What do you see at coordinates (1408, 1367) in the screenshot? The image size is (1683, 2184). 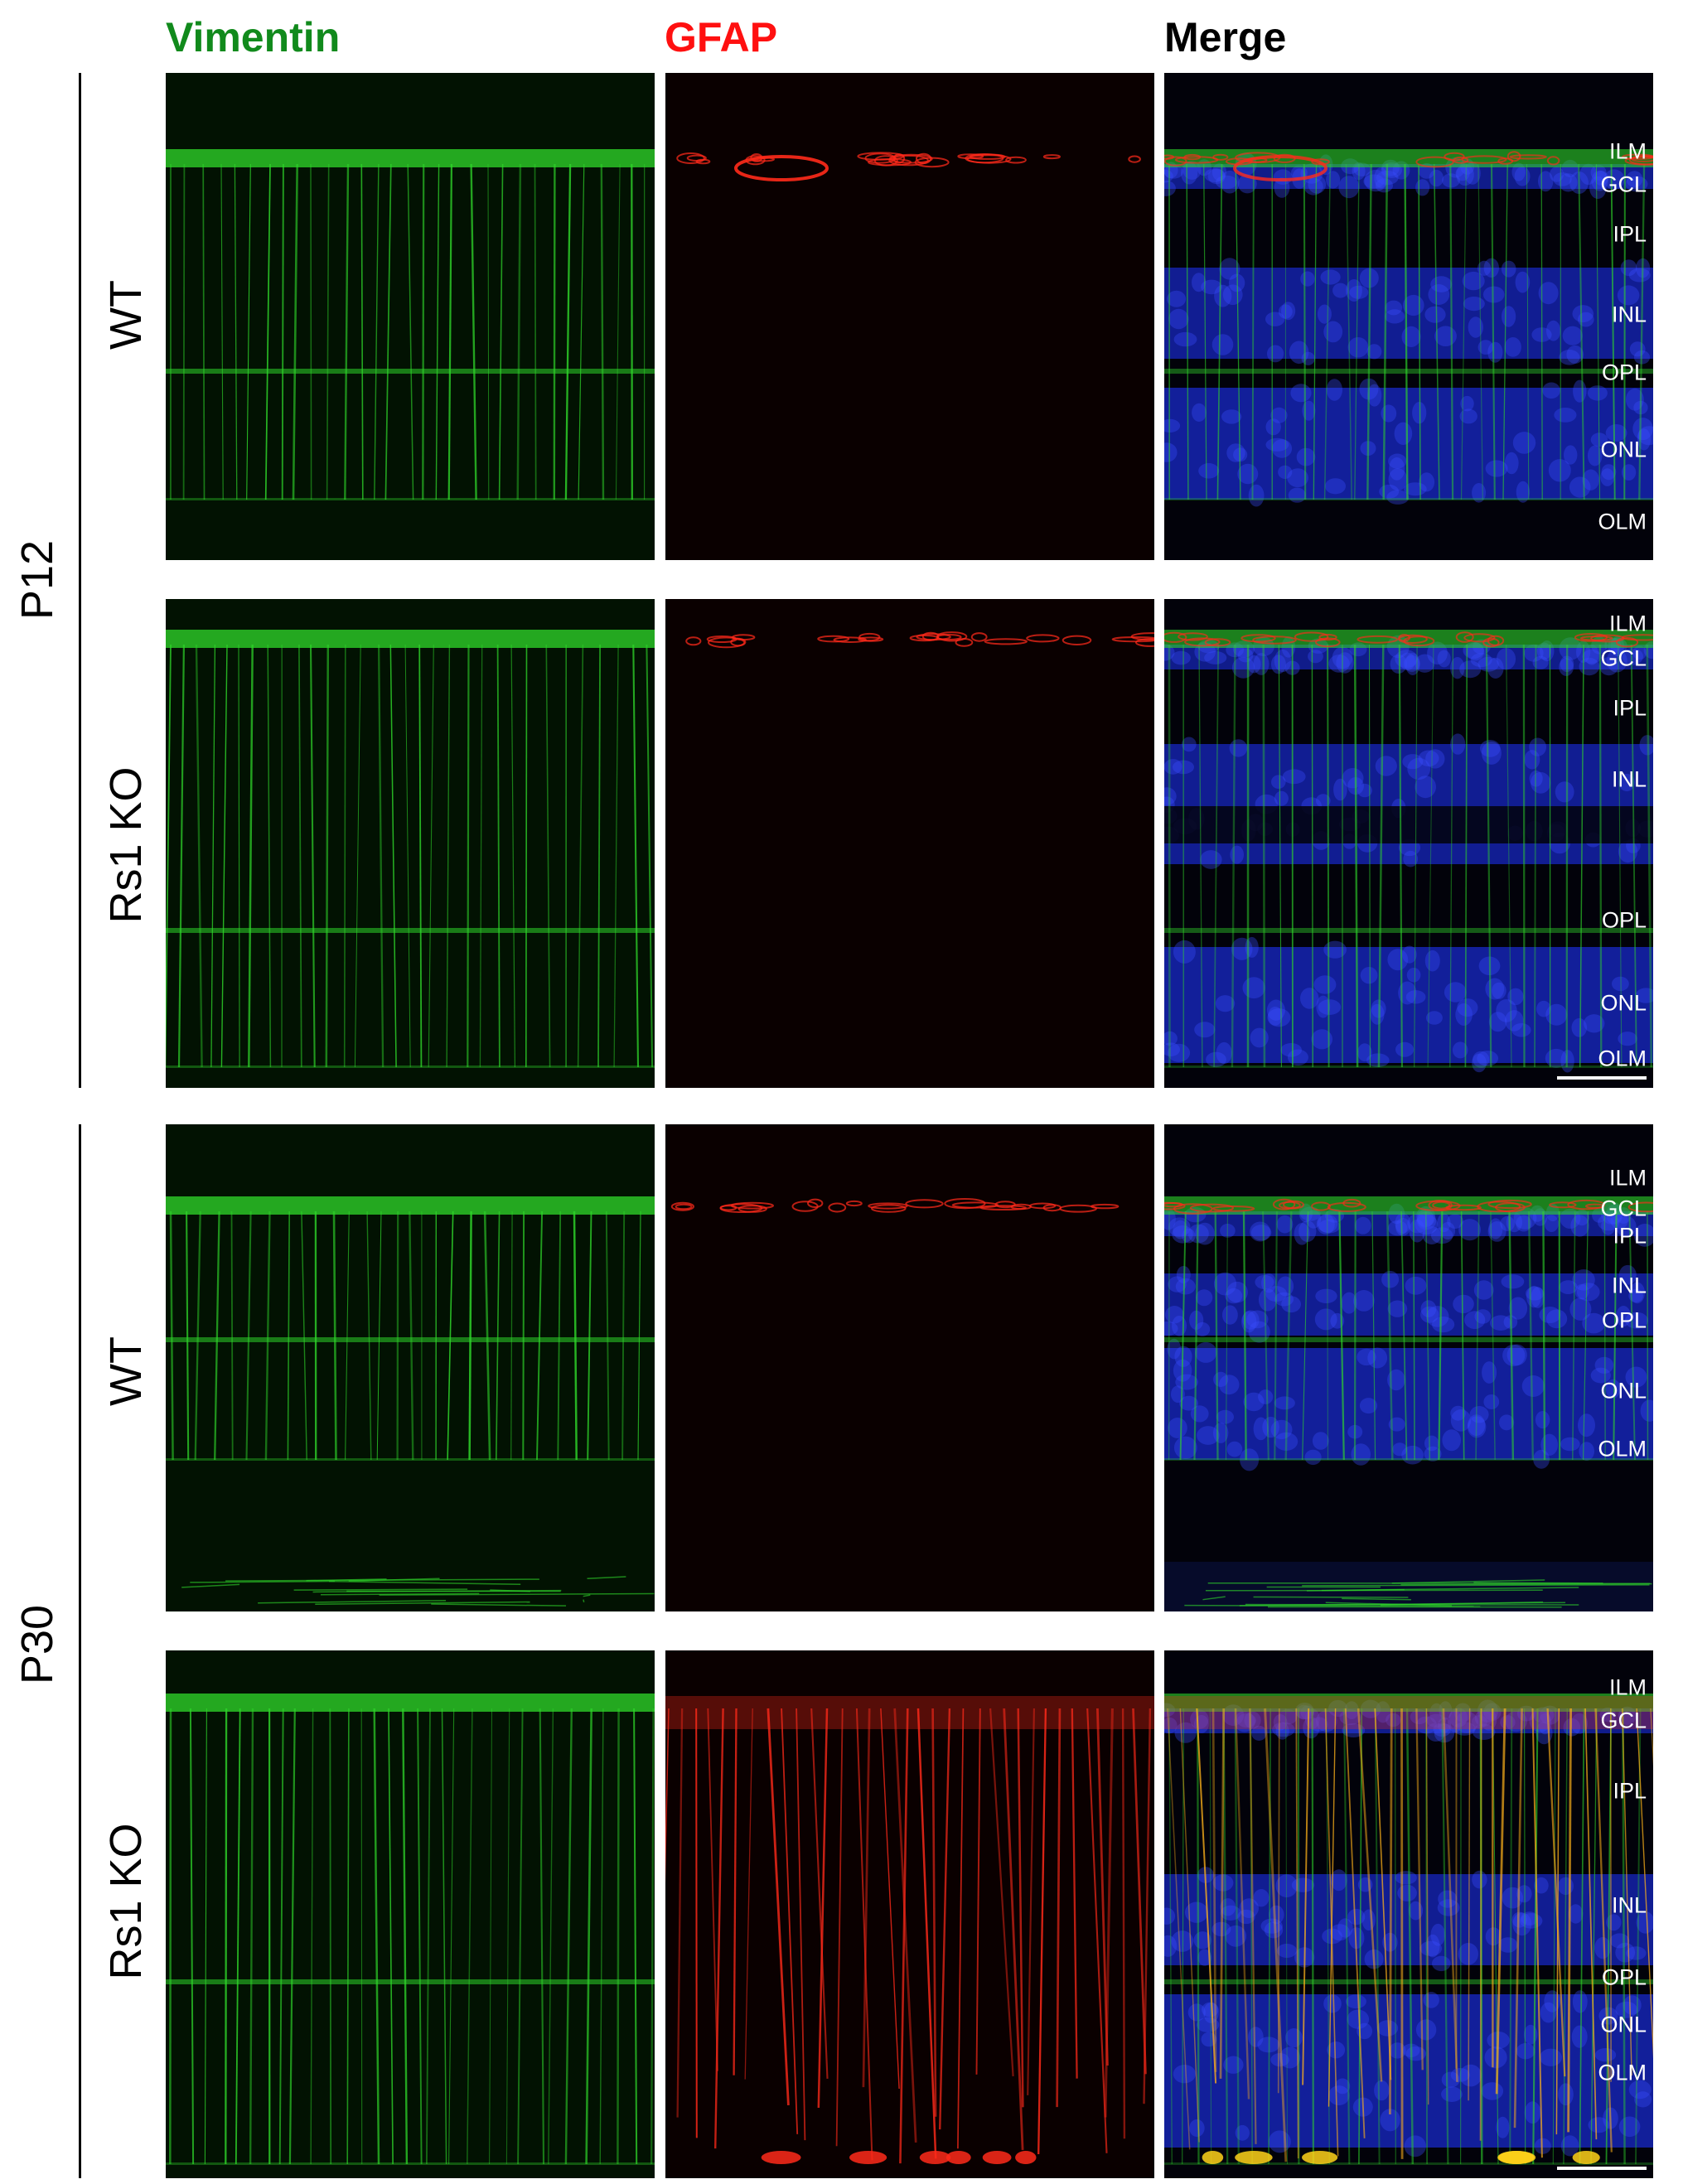 I see `micrograph-p30-wt-merge: ILM GCL IPL INL OPL ONL OLM` at bounding box center [1408, 1367].